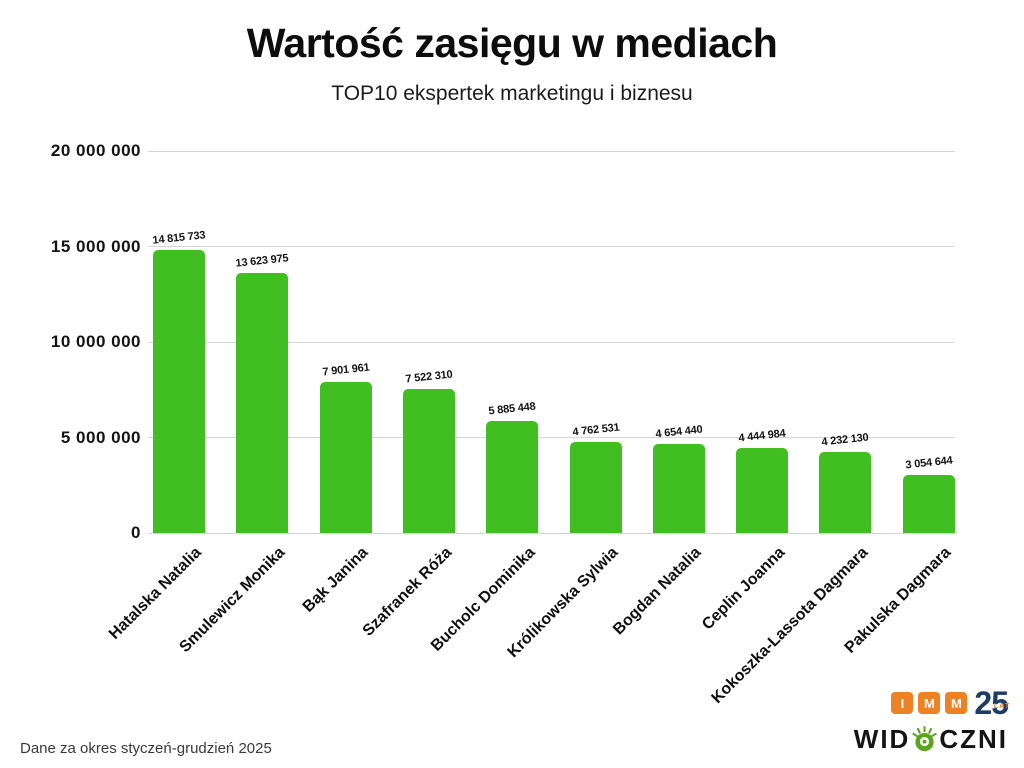 The image size is (1024, 768). I want to click on y-axis-label: 0, so click(136, 532).